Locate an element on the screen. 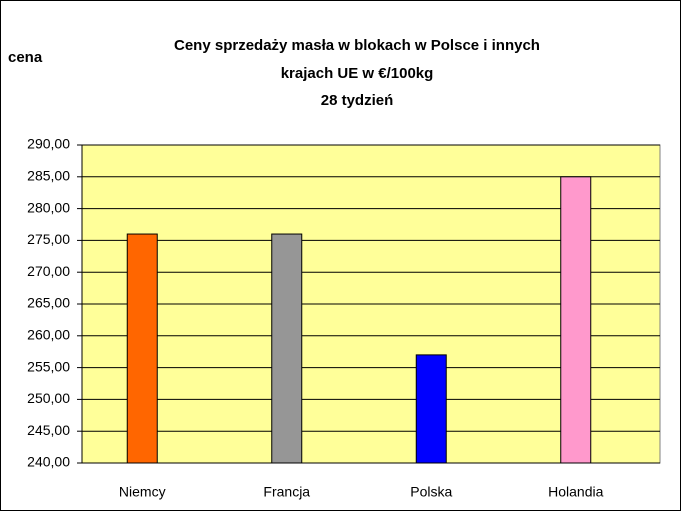 This screenshot has height=511, width=681. y-tick-label: 250,00 is located at coordinates (48, 398).